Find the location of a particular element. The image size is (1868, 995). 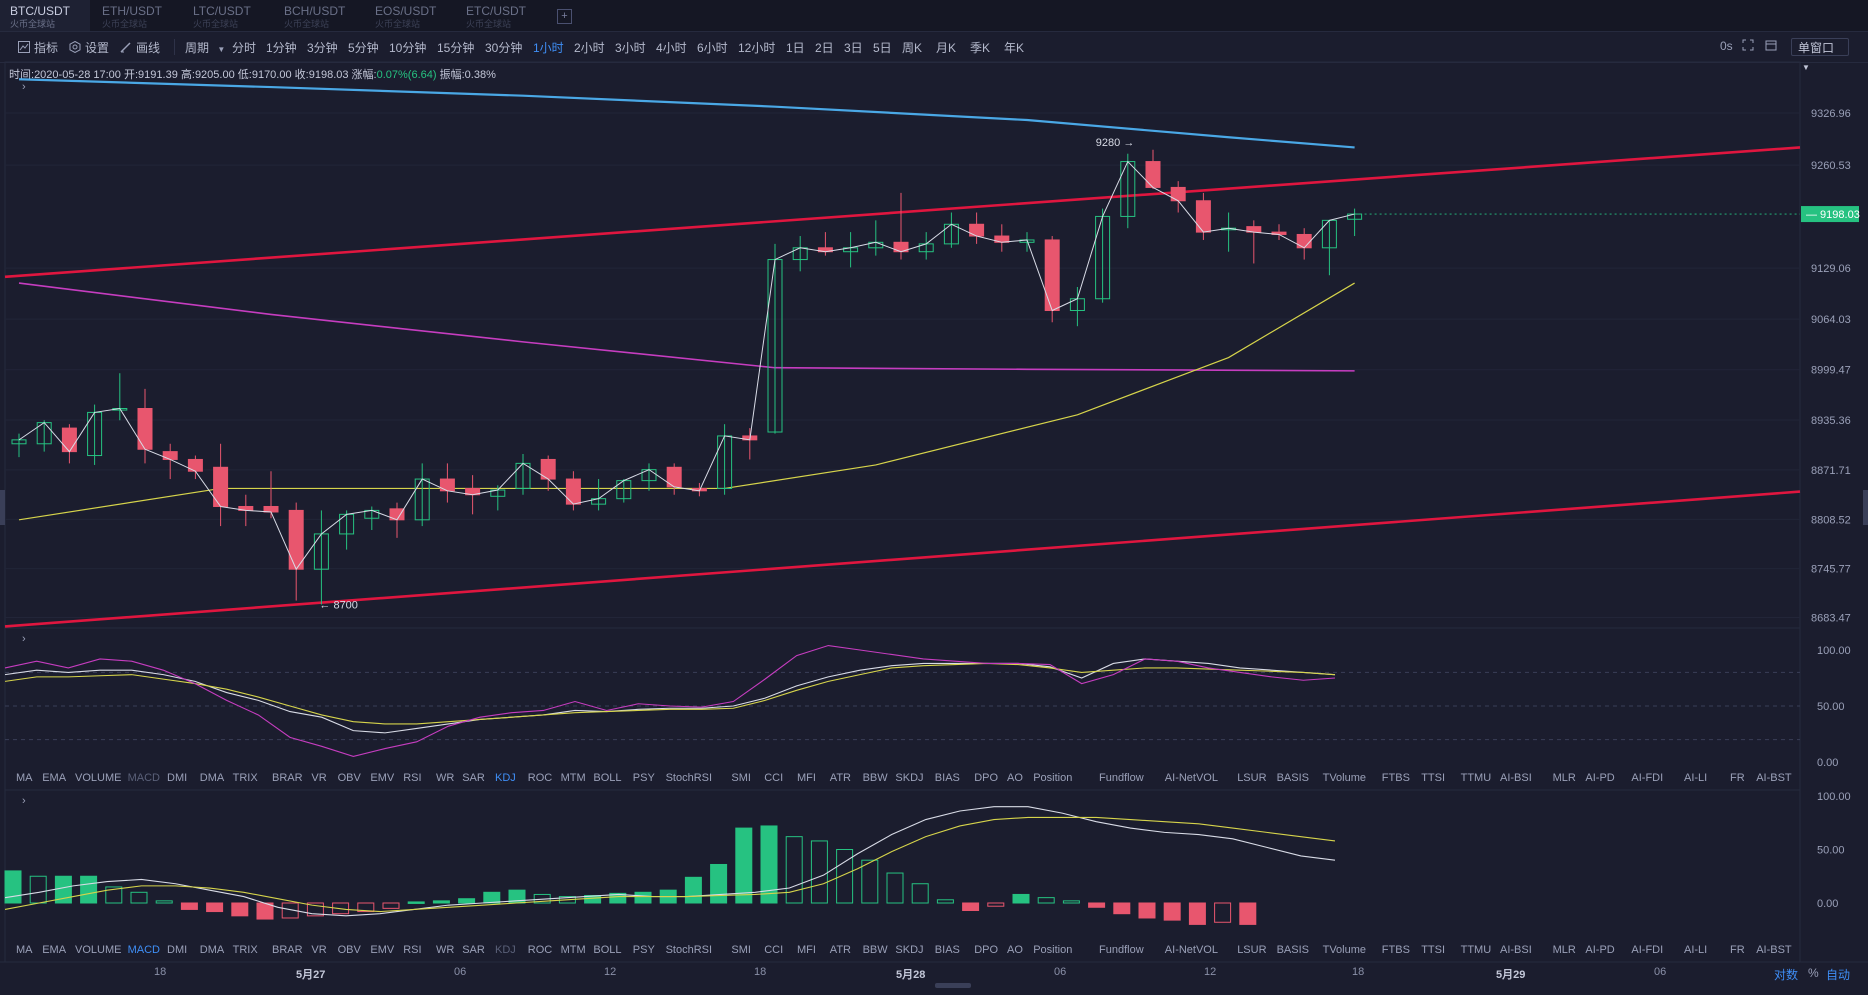

indicator-option-mfi: MFI is located at coordinates (806, 950).